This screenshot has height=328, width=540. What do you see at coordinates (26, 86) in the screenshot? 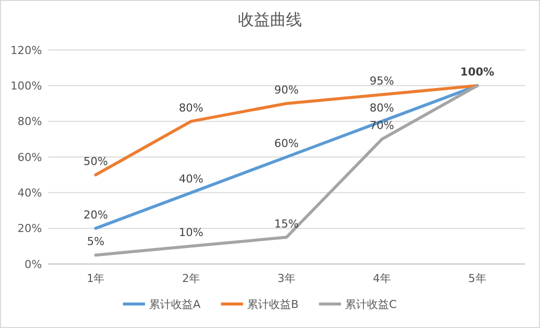
I see `y-tick-label: 100%` at bounding box center [26, 86].